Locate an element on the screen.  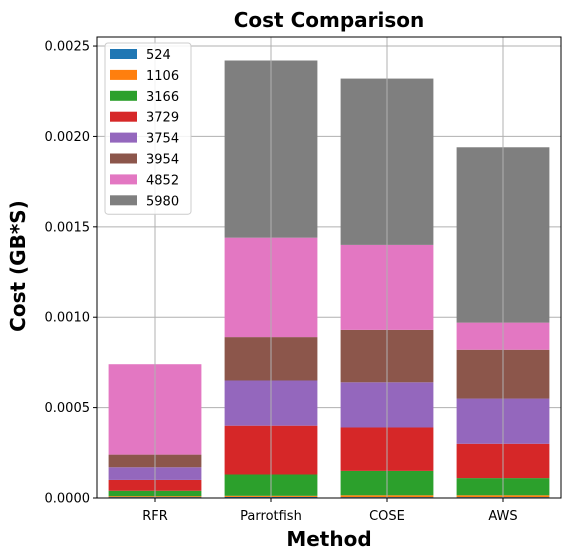
legend-box is located at coordinates (148, 128).